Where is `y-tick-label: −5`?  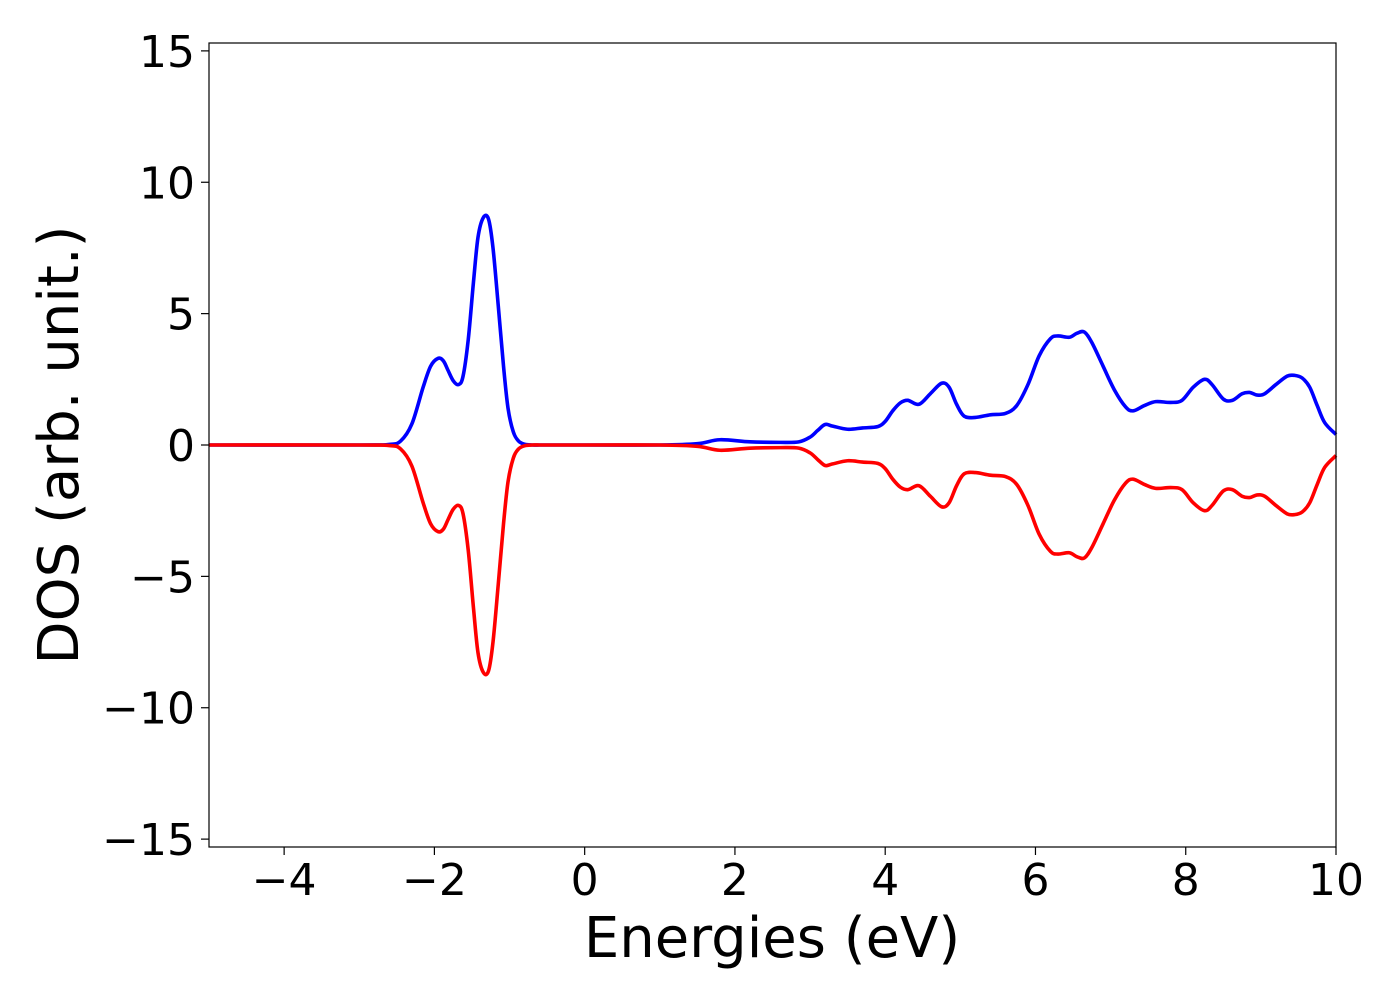 y-tick-label: −5 is located at coordinates (162, 577).